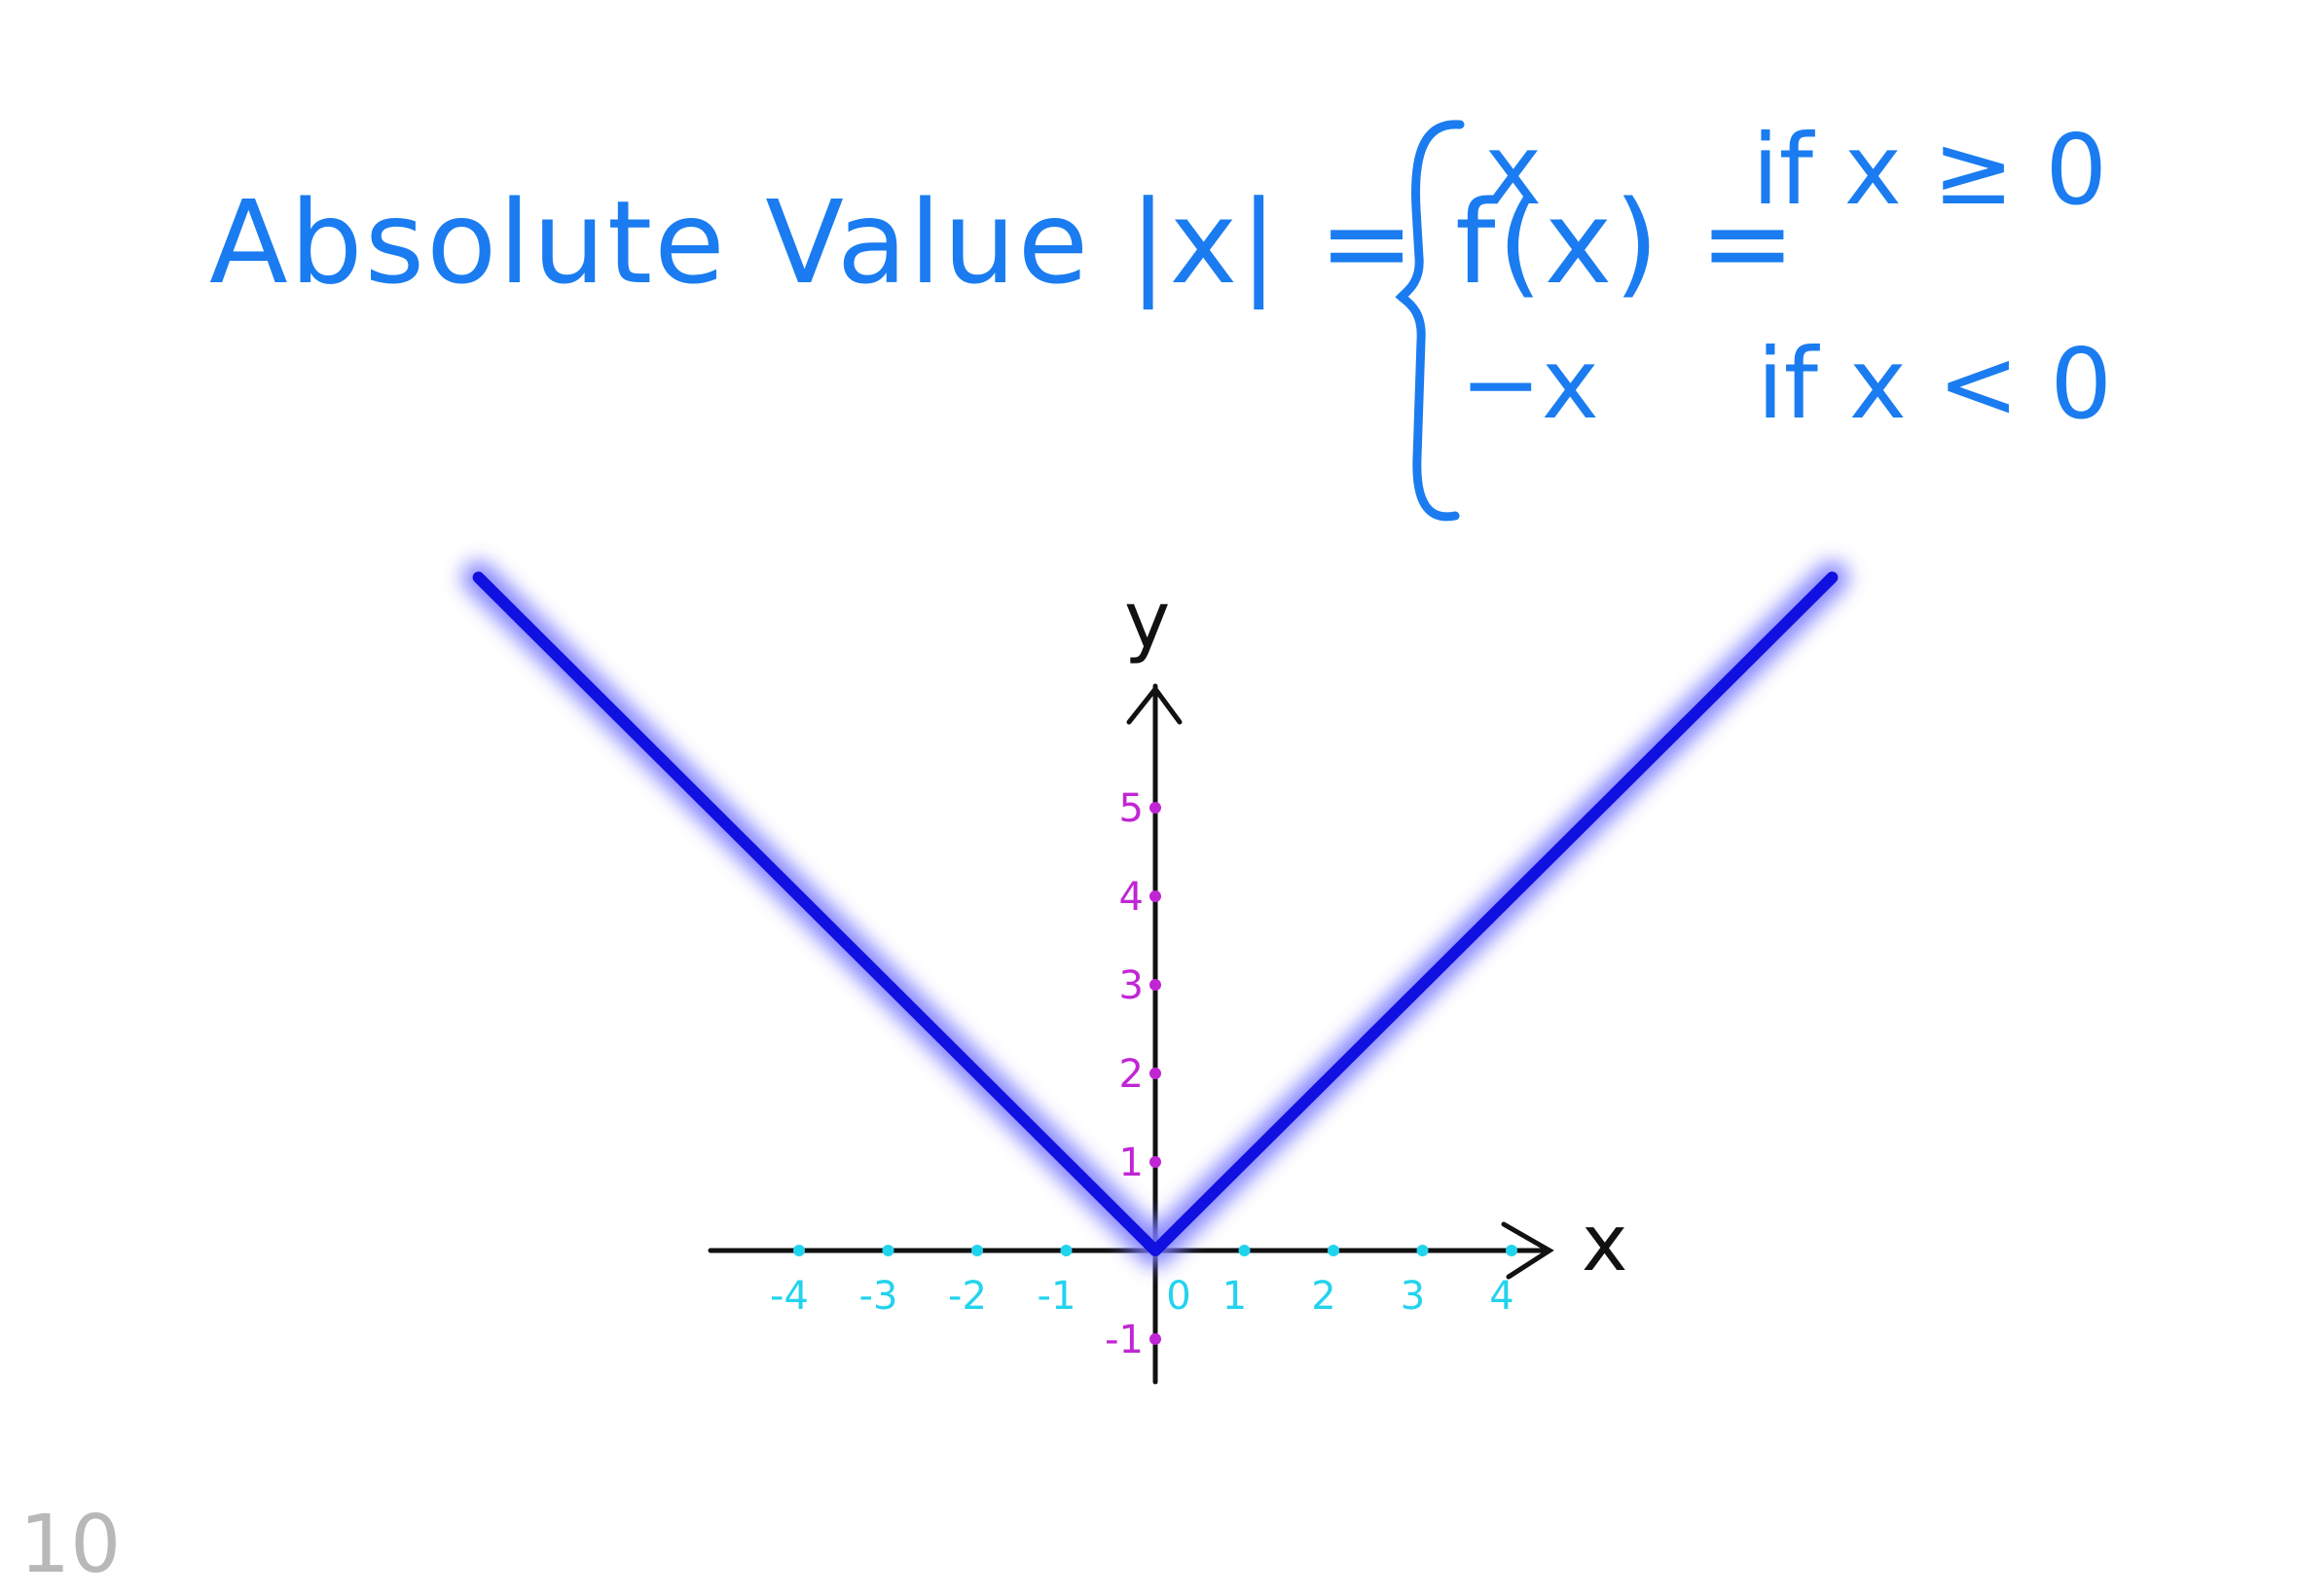 The height and width of the screenshot is (1596, 2297). I want to click on case-negative-expression: −x, so click(1530, 384).